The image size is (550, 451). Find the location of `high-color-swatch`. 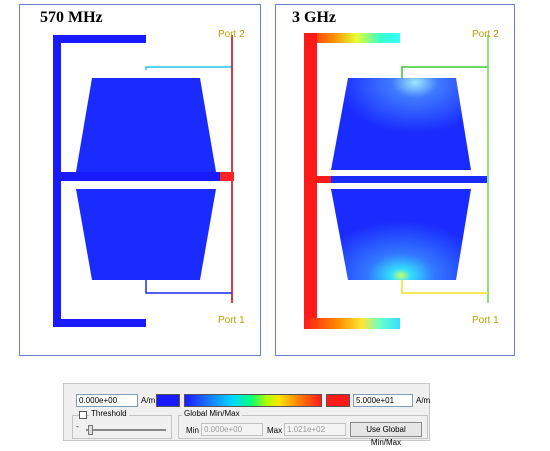

high-color-swatch is located at coordinates (338, 400).